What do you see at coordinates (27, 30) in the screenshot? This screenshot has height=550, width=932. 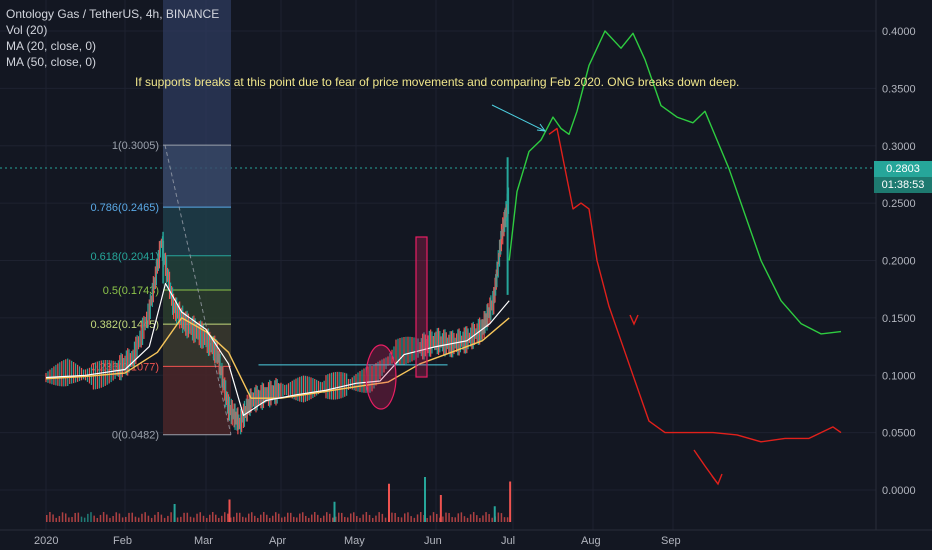 I see `volume-indicator-label: Vol (20)` at bounding box center [27, 30].